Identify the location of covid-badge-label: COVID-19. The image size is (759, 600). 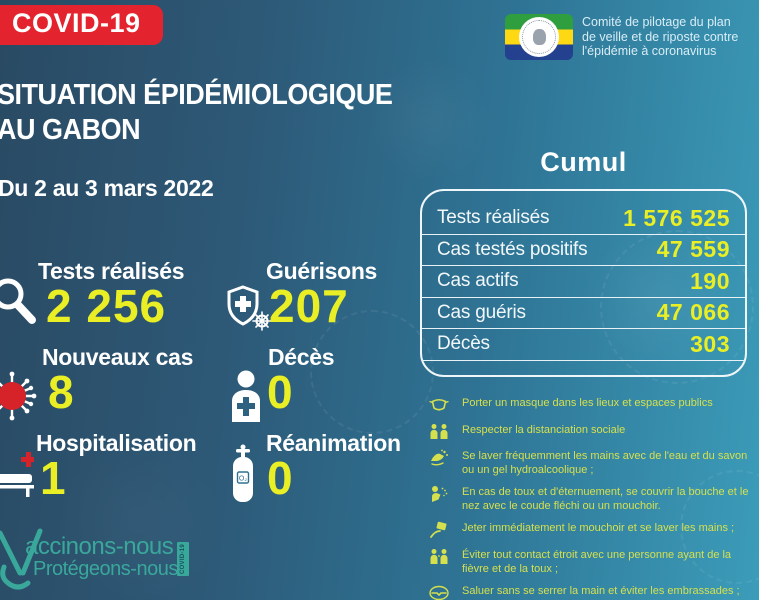
(76, 23).